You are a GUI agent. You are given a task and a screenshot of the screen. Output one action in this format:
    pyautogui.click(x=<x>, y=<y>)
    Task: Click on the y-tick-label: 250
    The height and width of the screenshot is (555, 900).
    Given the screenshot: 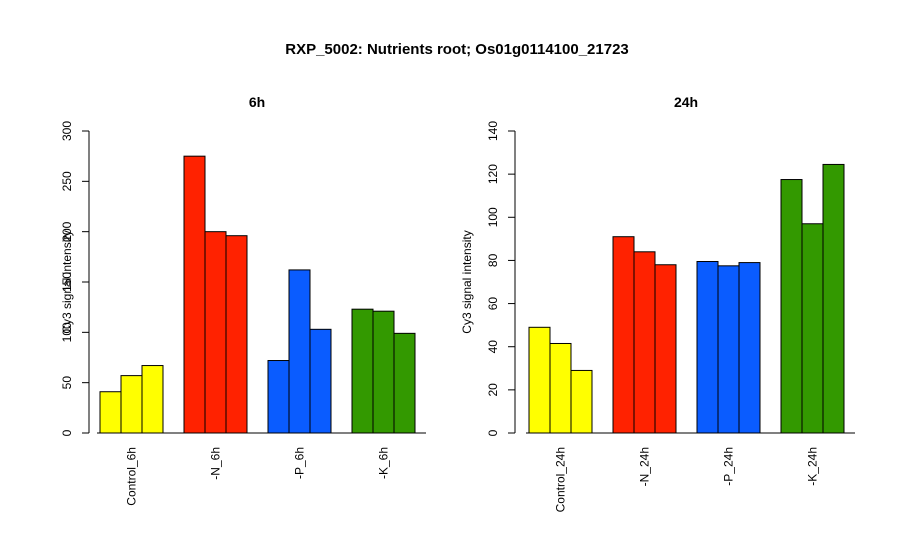 What is the action you would take?
    pyautogui.click(x=67, y=181)
    